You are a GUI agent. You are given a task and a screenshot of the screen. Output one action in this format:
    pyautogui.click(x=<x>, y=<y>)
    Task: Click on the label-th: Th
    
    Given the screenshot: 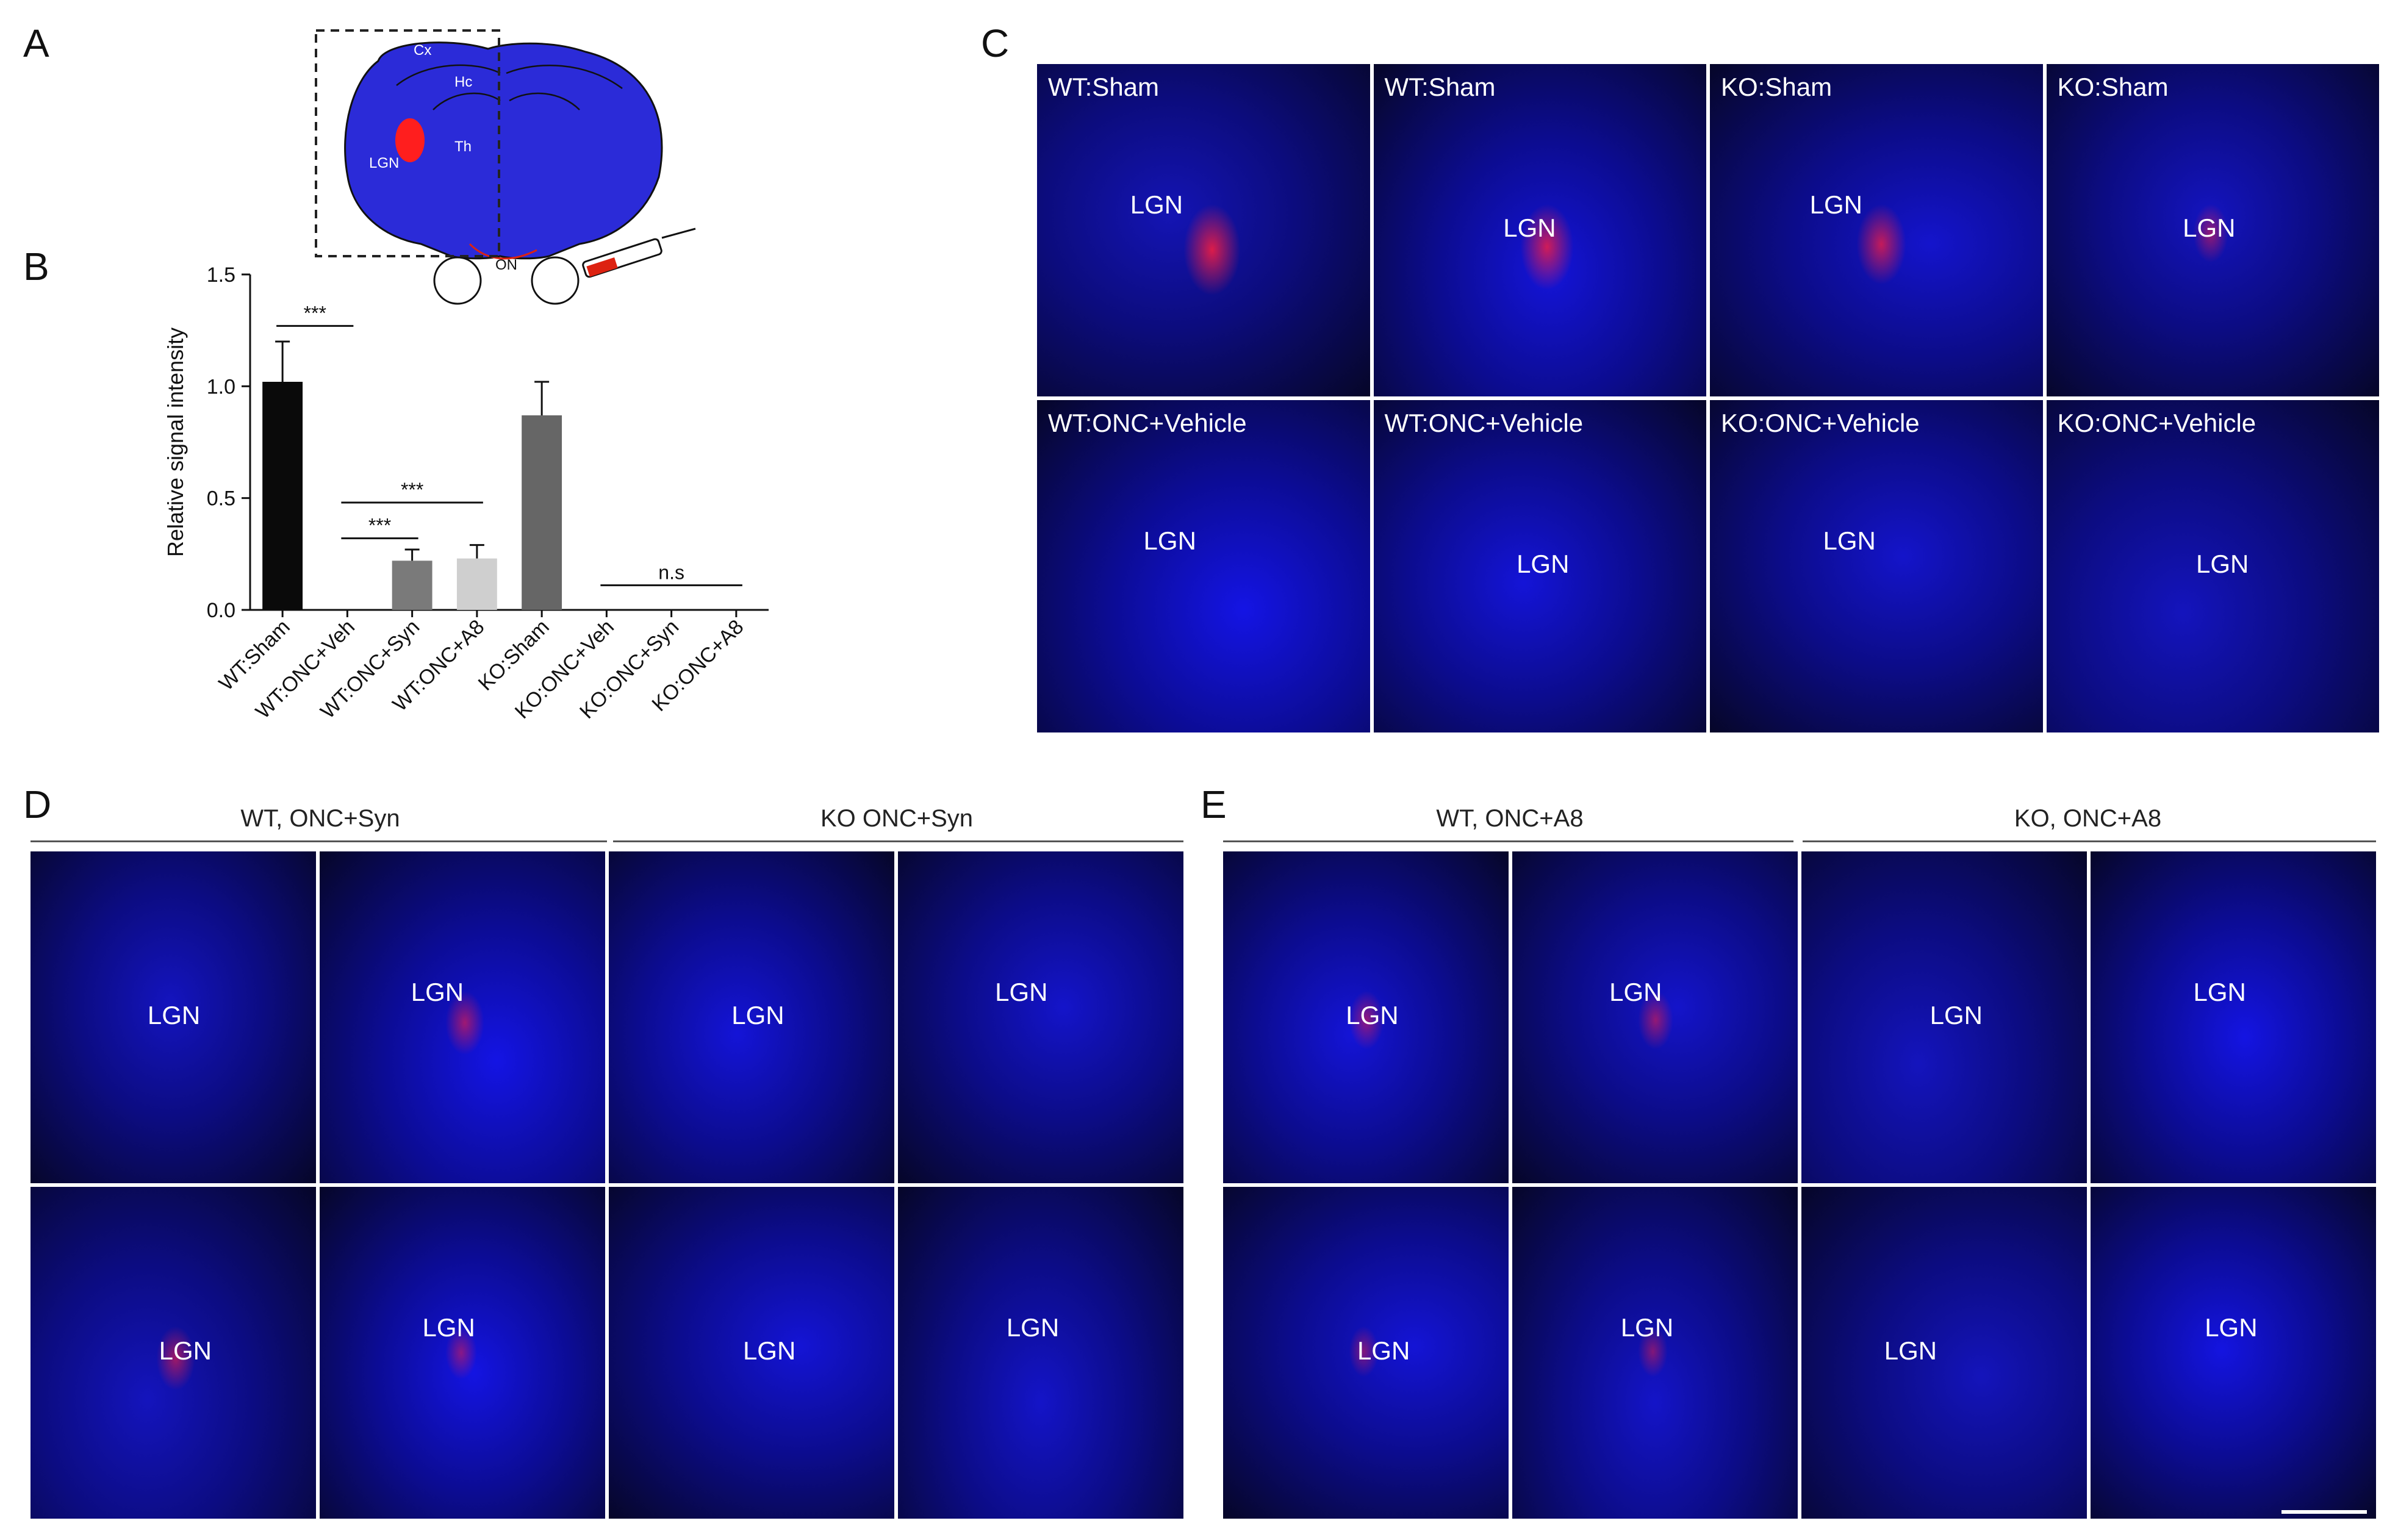 What is the action you would take?
    pyautogui.click(x=463, y=146)
    